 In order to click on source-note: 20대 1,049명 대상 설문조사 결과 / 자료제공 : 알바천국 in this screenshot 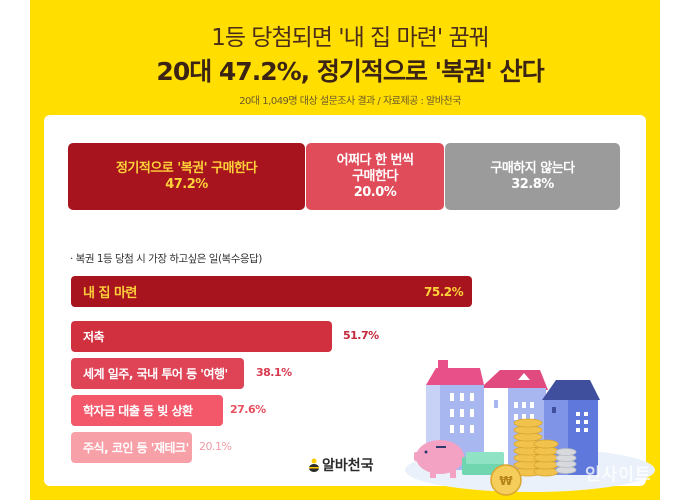, I will do `click(350, 101)`.